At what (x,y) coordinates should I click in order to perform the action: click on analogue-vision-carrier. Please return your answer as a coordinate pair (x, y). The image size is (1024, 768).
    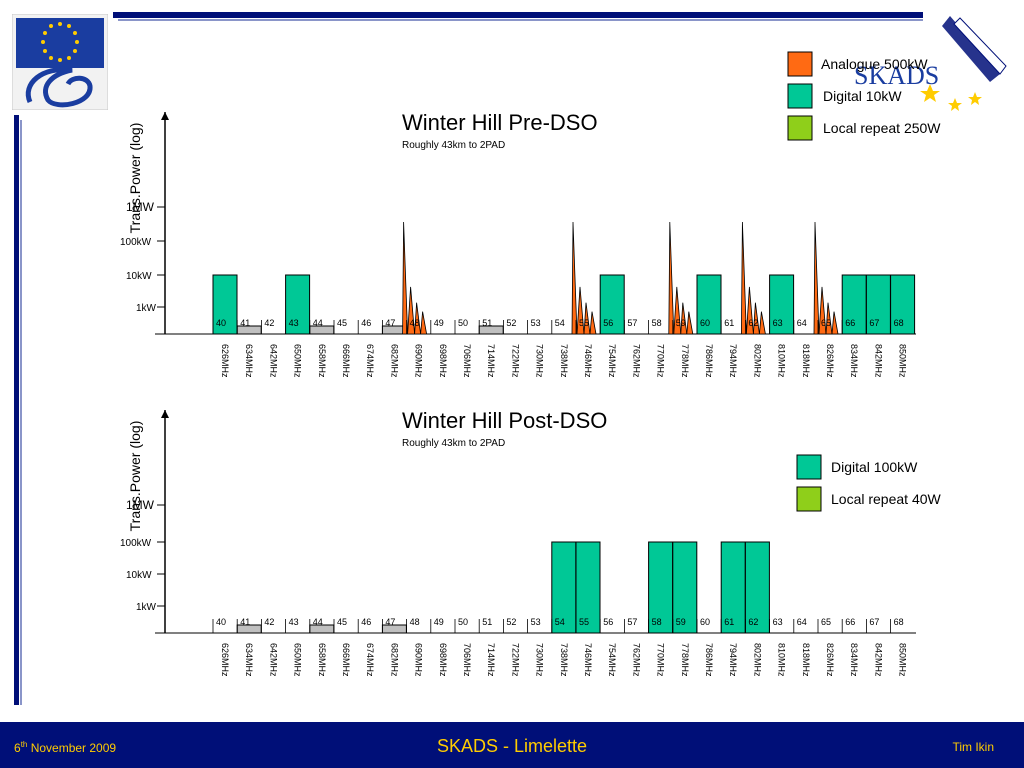
    Looking at the image, I should click on (574, 278).